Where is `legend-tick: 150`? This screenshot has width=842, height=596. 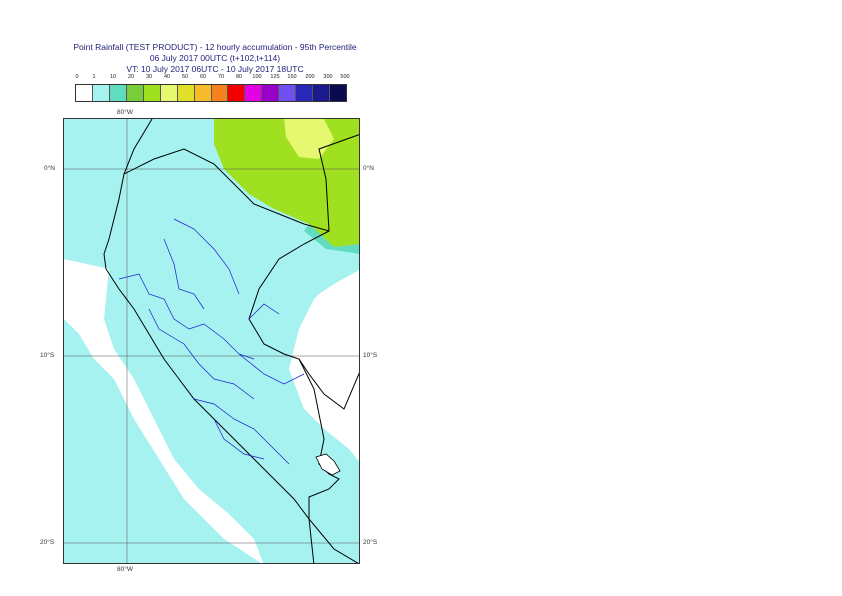
legend-tick: 150 is located at coordinates (292, 77).